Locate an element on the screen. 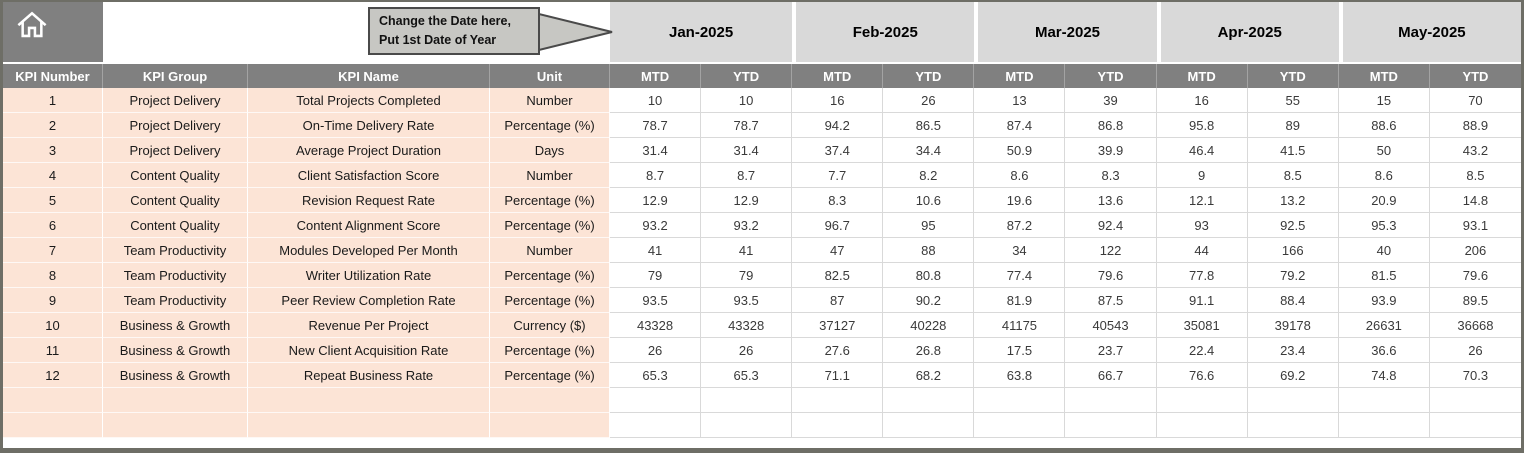 The image size is (1524, 453). kpi-value-cell: 41.5 is located at coordinates (1293, 150).